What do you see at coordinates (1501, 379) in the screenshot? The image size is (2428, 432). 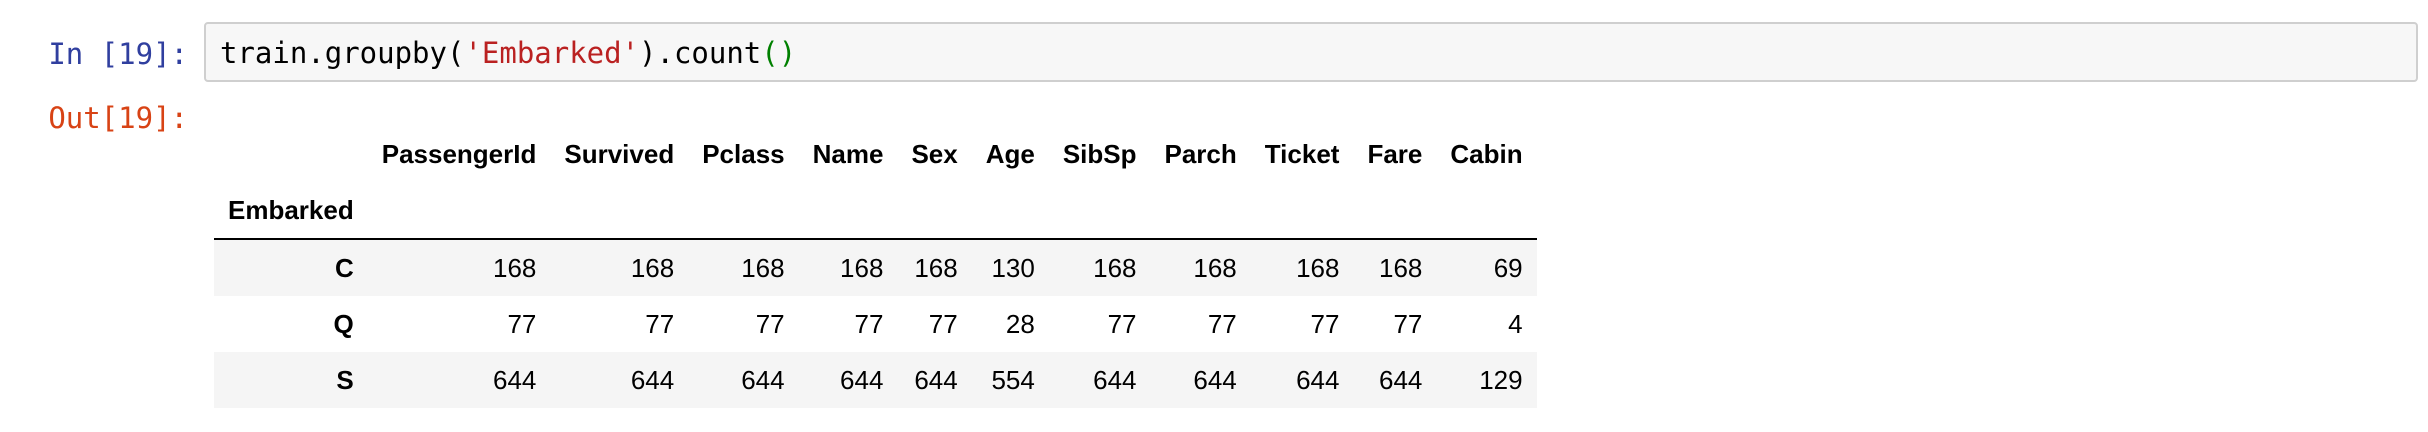 I see `table-cell: 129` at bounding box center [1501, 379].